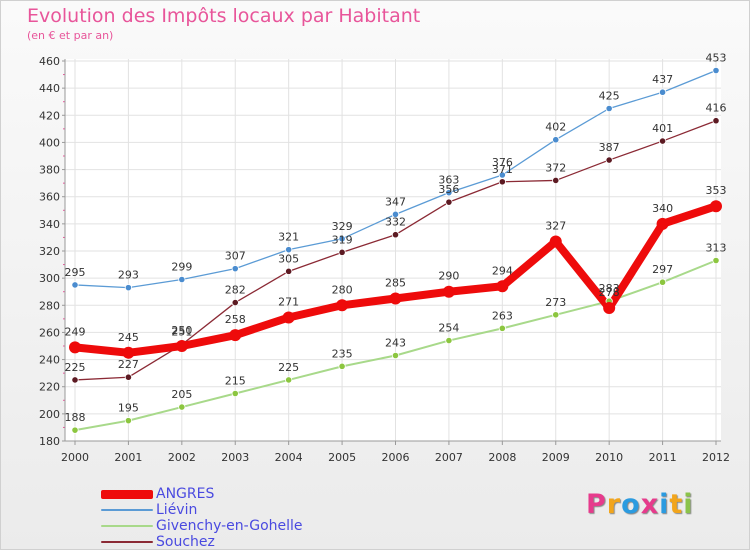 The height and width of the screenshot is (550, 750). Describe the element at coordinates (502, 270) in the screenshot. I see `data-label-angres: 294` at that location.